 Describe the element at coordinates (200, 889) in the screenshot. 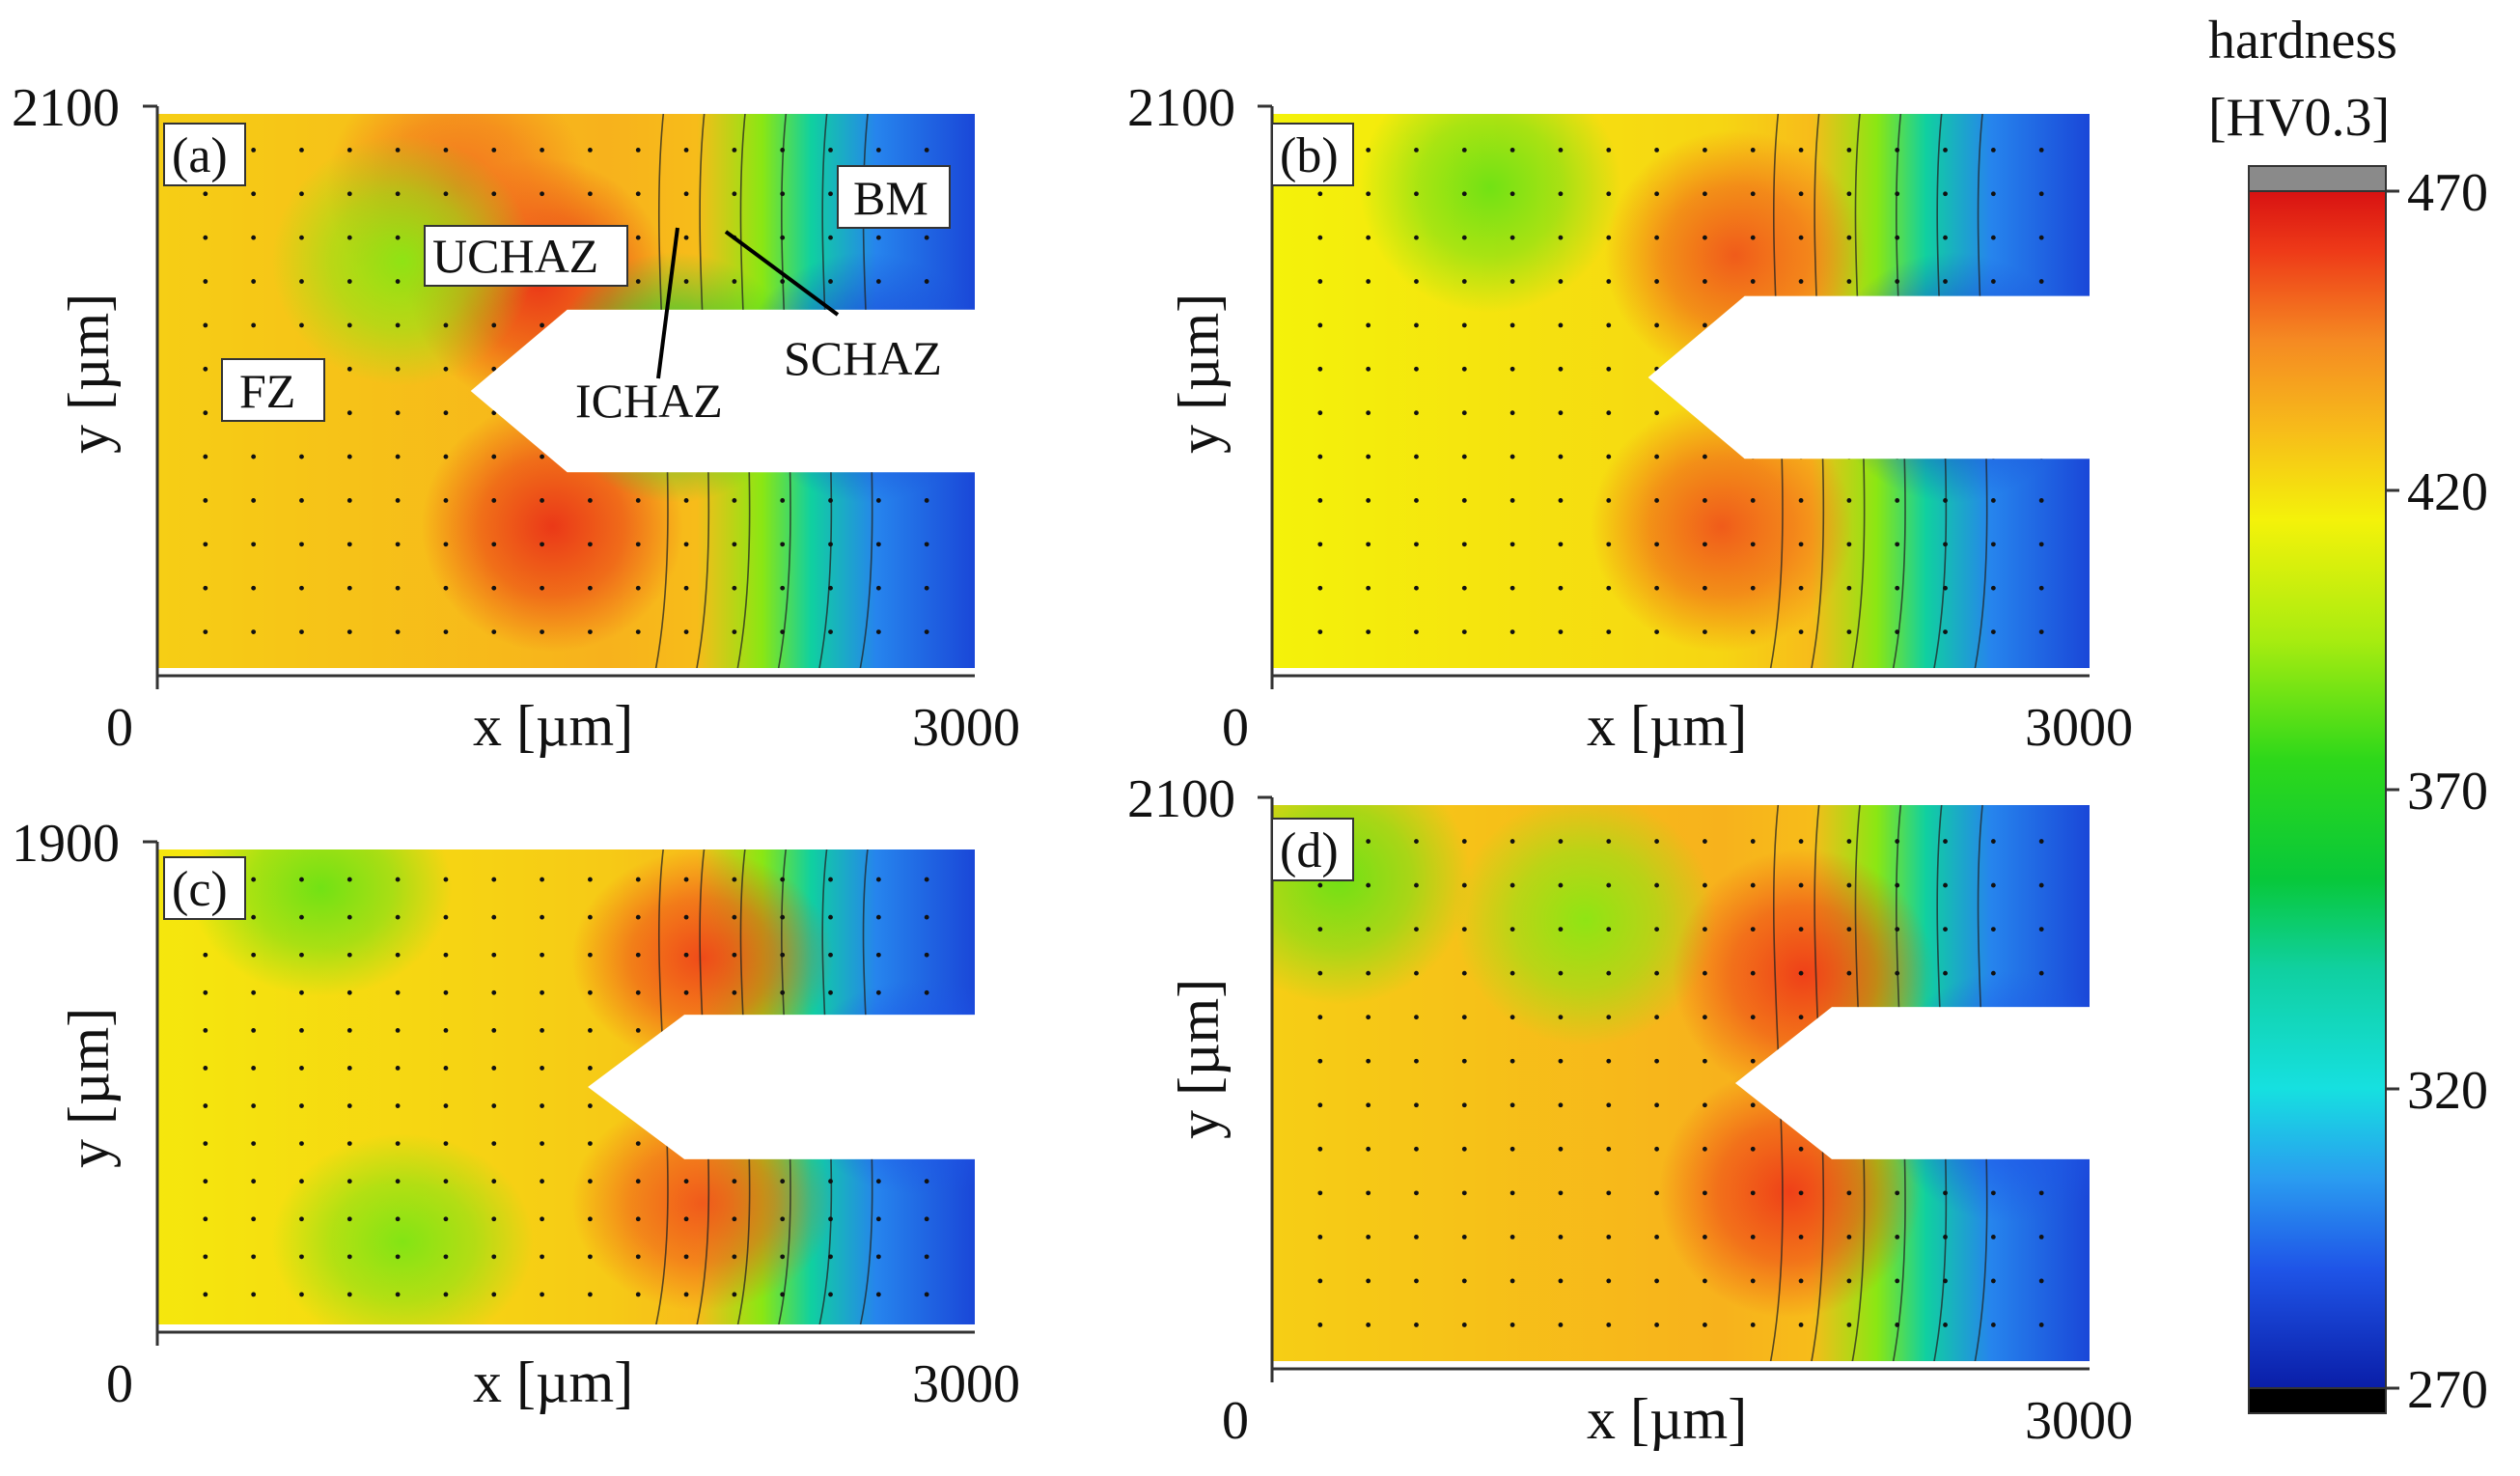

I see `panel-label-c: (c)` at that location.